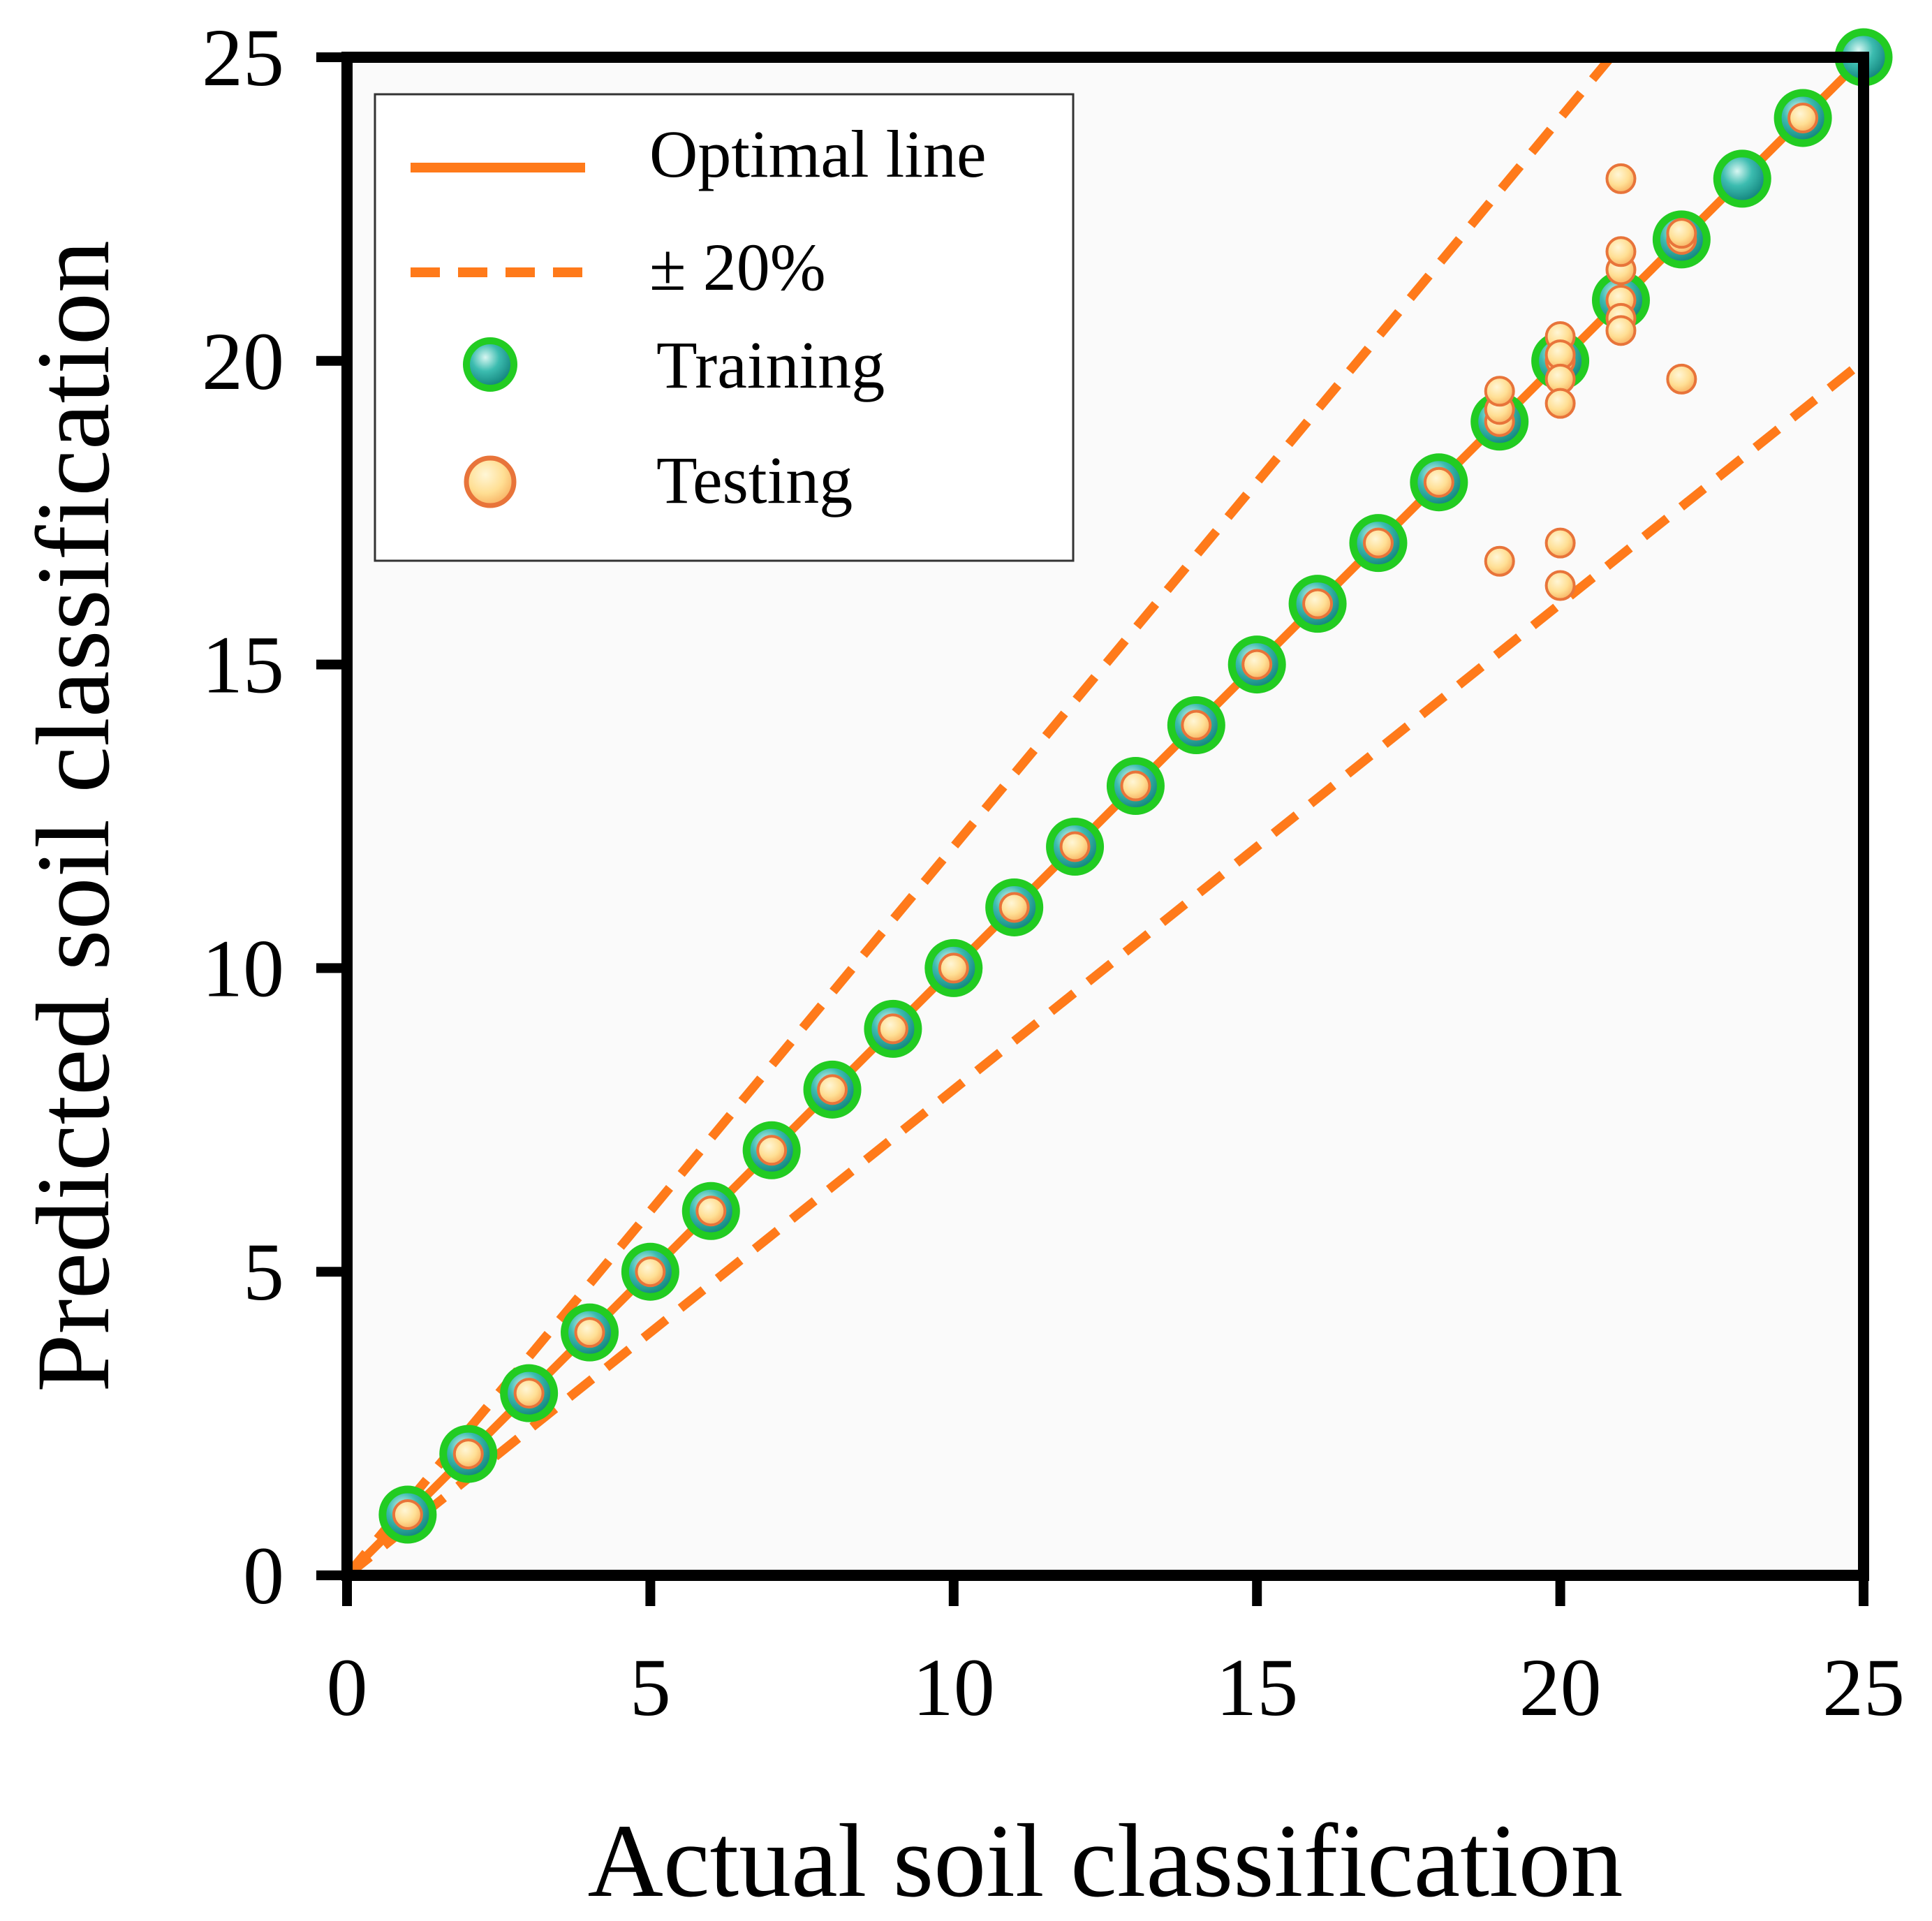 This screenshot has width=1932, height=1921. What do you see at coordinates (264, 1575) in the screenshot?
I see `y-tick-label: 0` at bounding box center [264, 1575].